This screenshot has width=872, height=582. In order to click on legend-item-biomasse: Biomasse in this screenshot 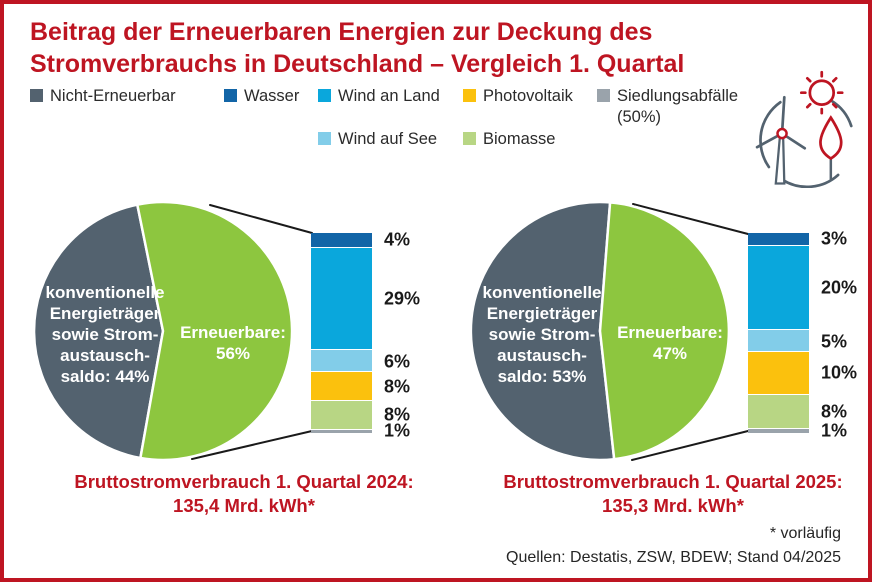, I will do `click(509, 139)`.